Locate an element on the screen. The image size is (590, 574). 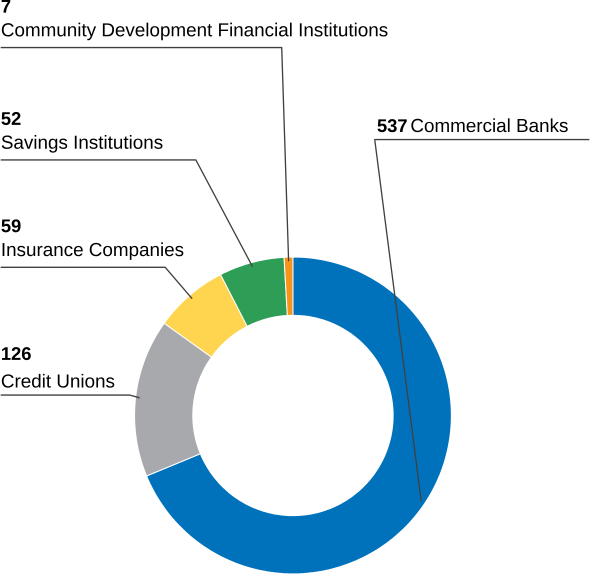
slice-label: Insurance Companies is located at coordinates (93, 251).